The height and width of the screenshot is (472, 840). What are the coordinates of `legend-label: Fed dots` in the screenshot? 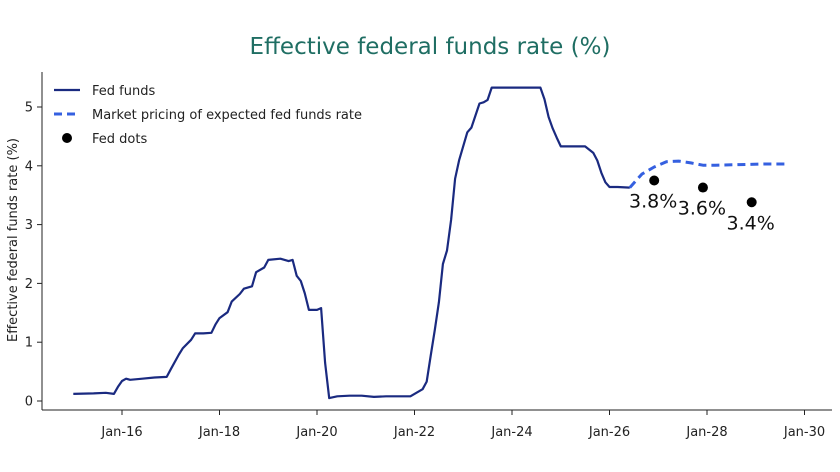 It's located at (119, 139).